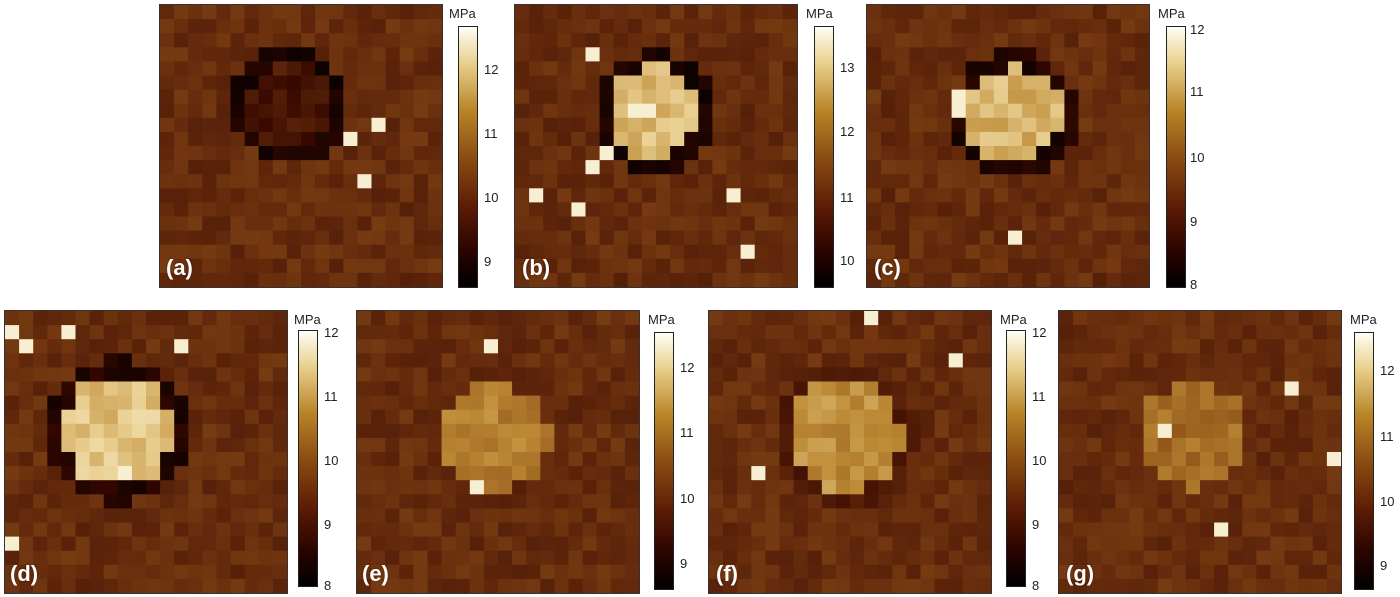  I want to click on colorbar-tick-d-4: 8, so click(328, 585).